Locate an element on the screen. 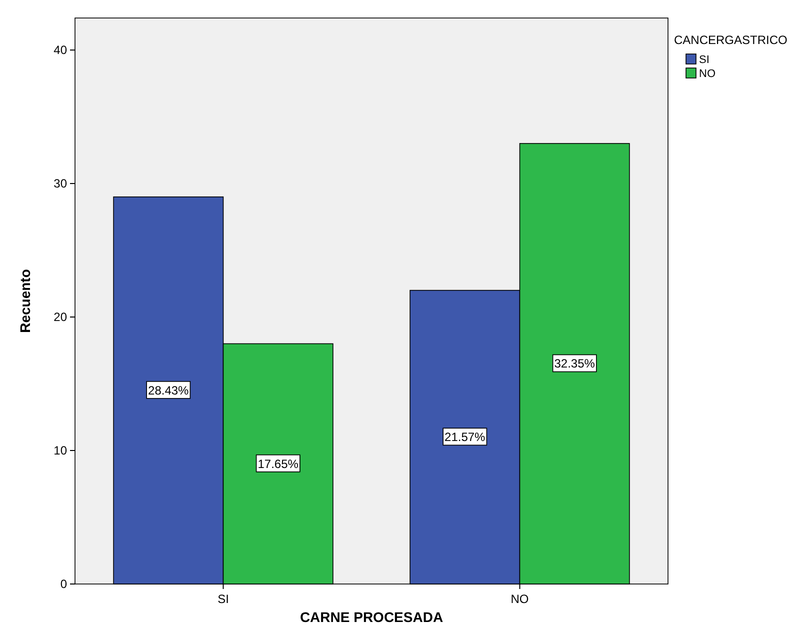  y-axis-title: Recuento is located at coordinates (25, 301).